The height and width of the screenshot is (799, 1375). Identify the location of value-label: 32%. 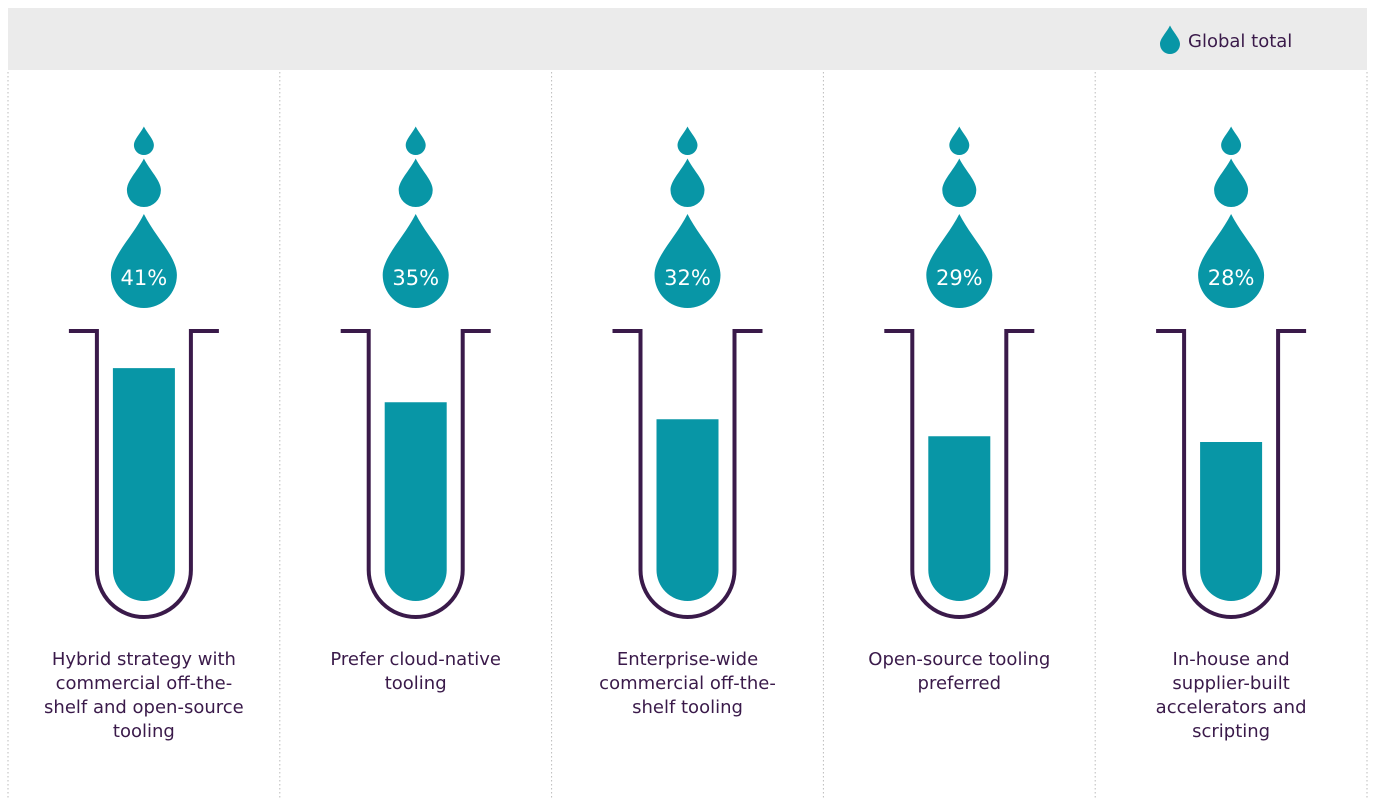
(687, 278).